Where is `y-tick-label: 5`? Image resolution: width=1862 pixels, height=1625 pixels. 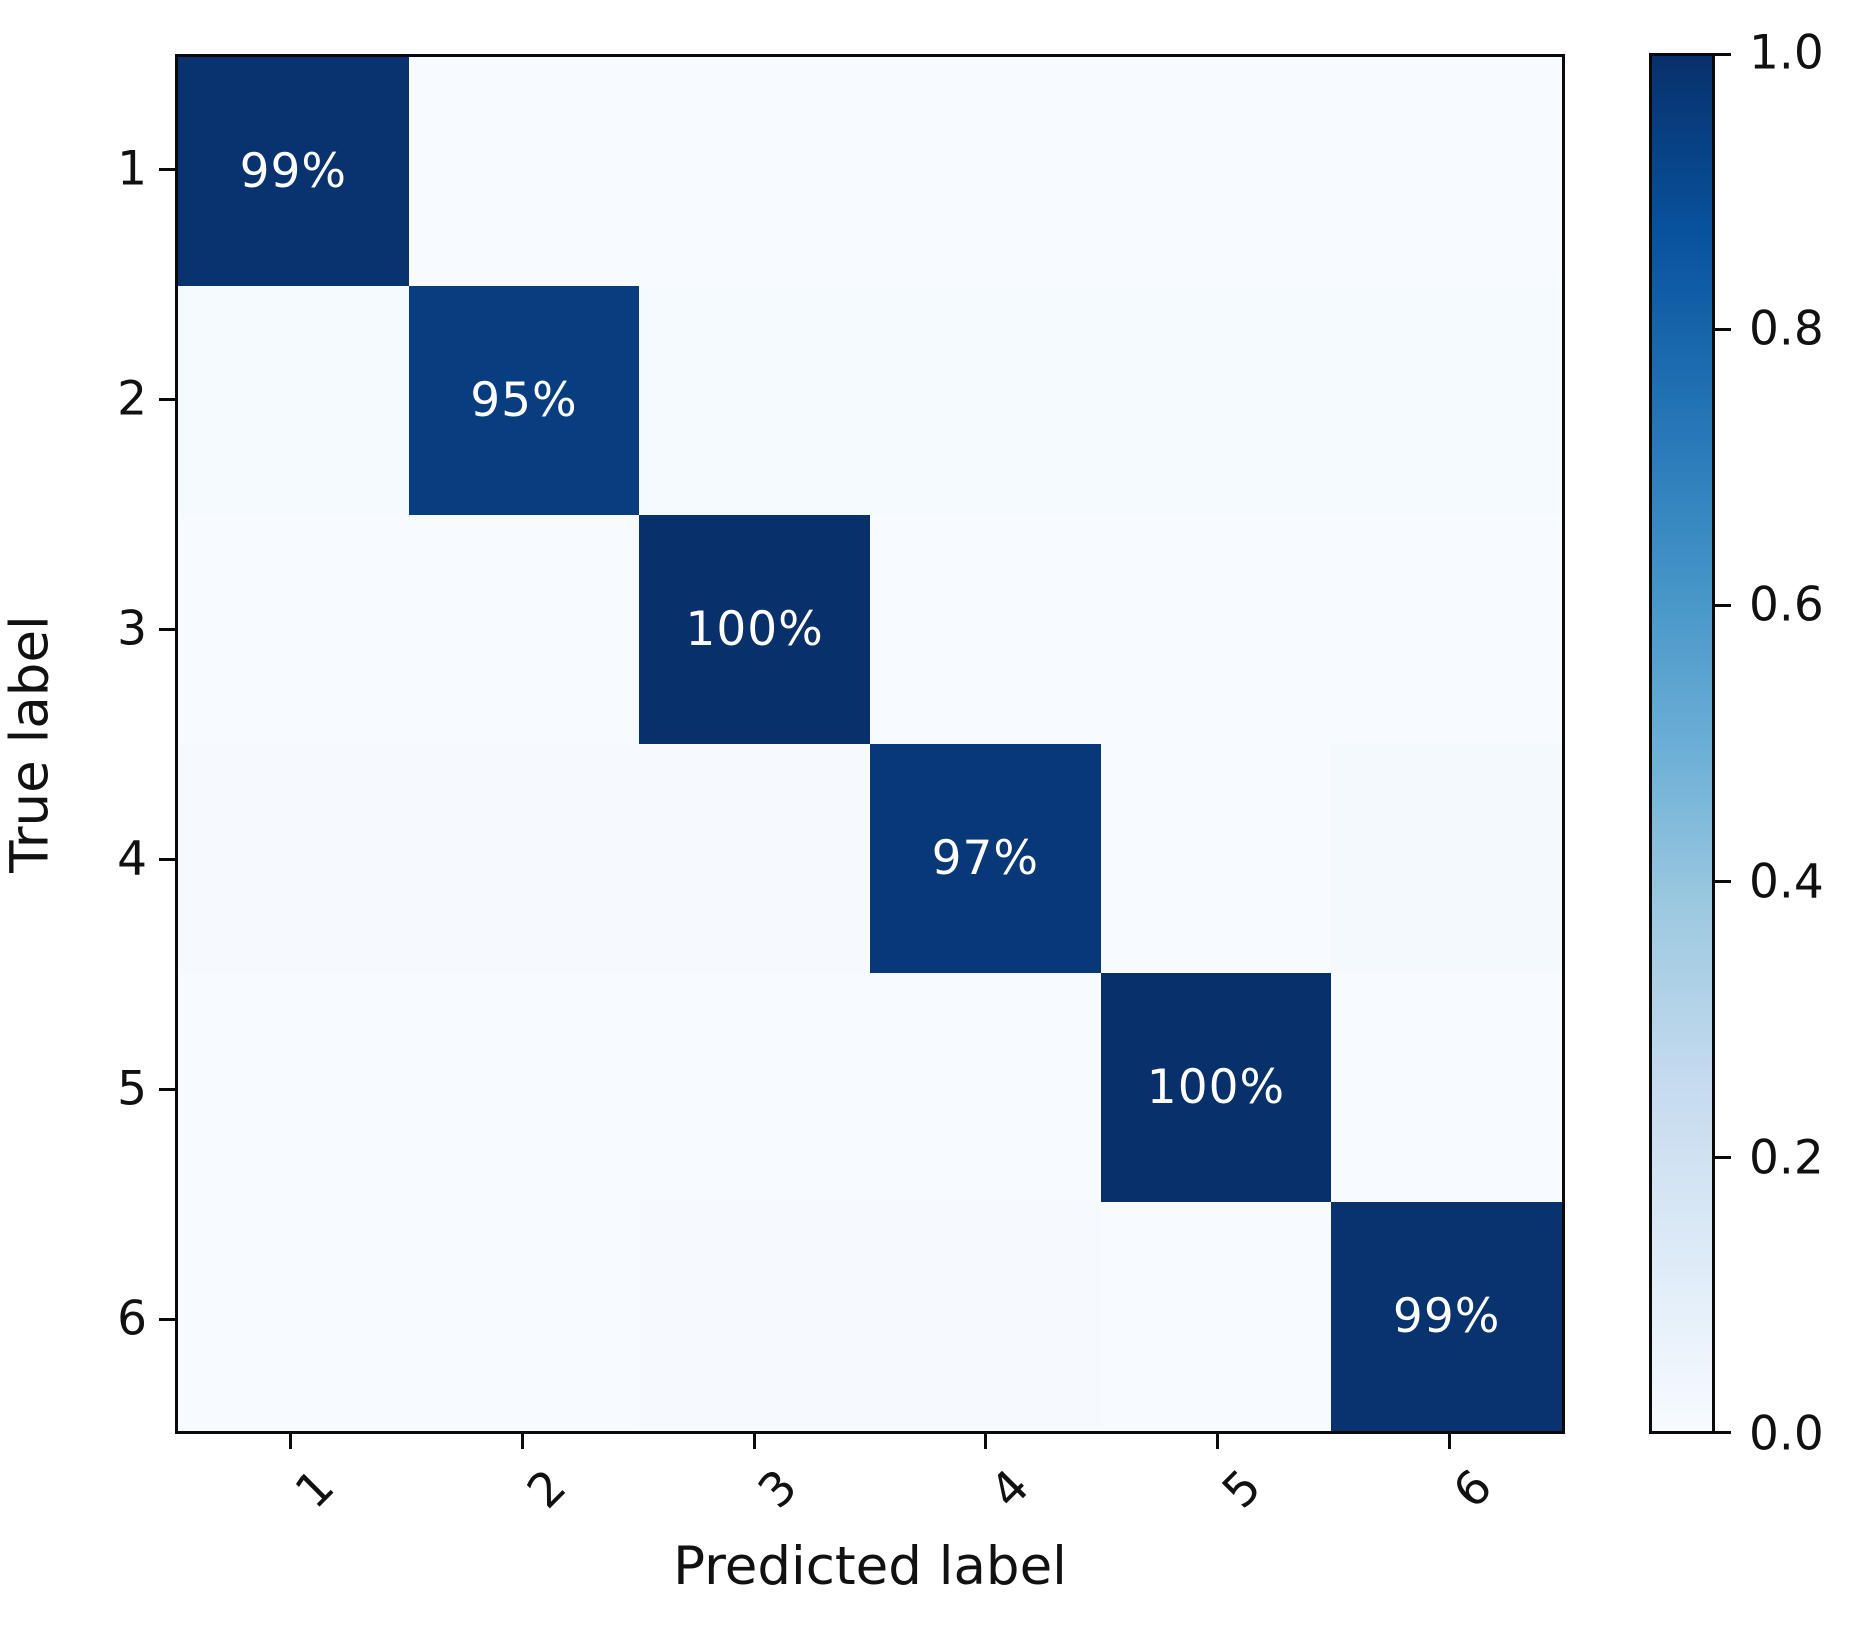
y-tick-label: 5 is located at coordinates (132, 1089).